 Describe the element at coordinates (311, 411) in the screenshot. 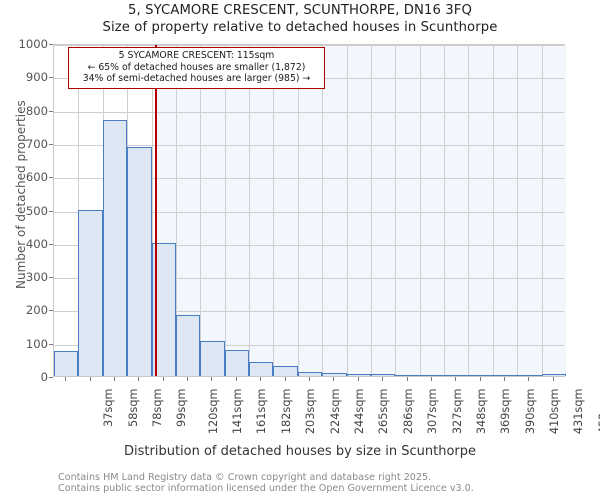

I see `x-axis-tick-label: 203sqm` at that location.